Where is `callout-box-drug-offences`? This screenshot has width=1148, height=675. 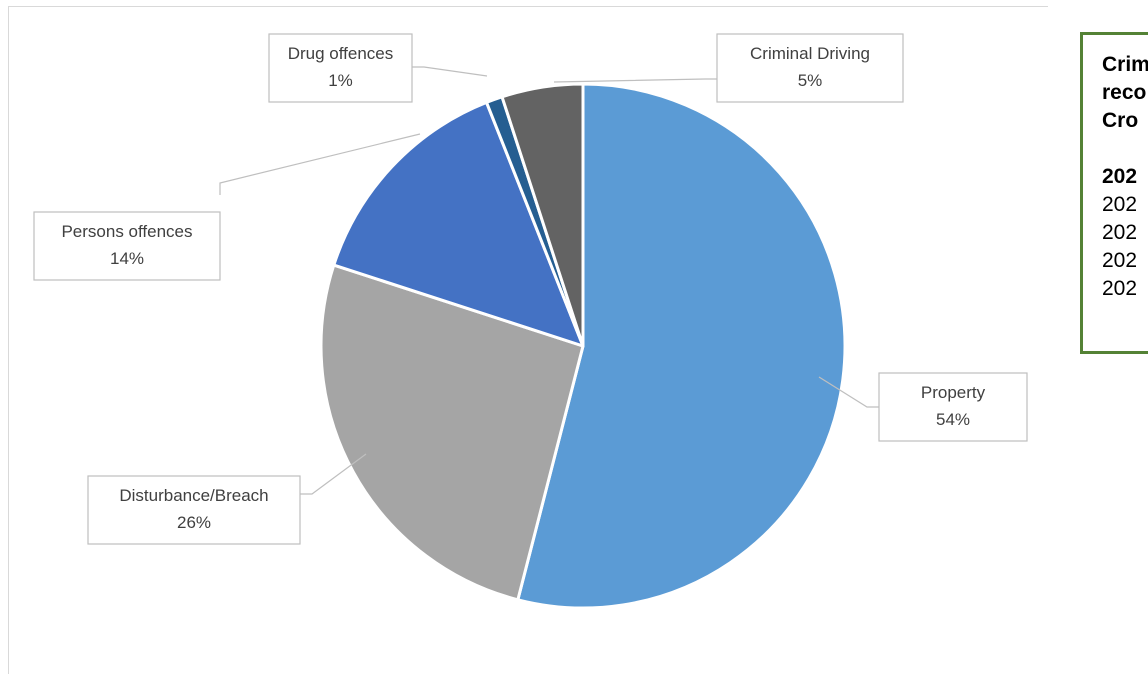
callout-box-drug-offences is located at coordinates (340, 68).